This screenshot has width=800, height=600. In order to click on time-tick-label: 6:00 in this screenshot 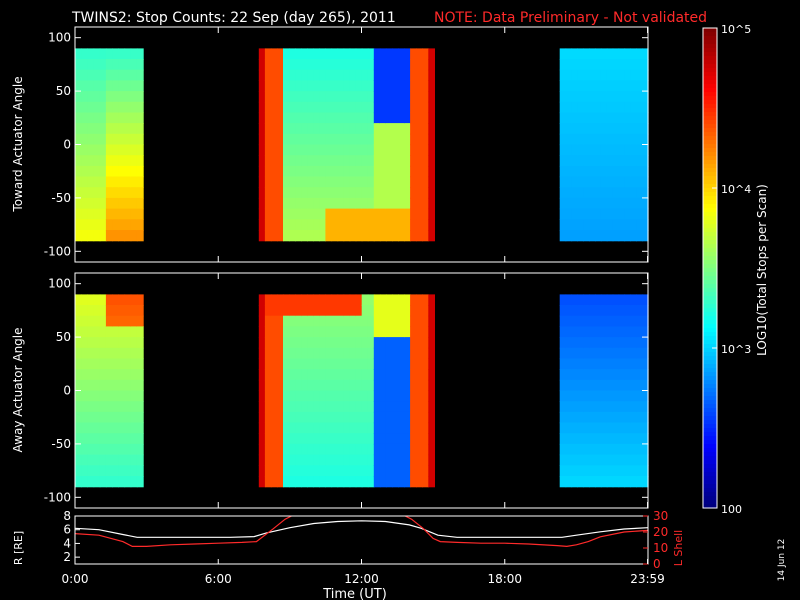, I will do `click(218, 579)`.